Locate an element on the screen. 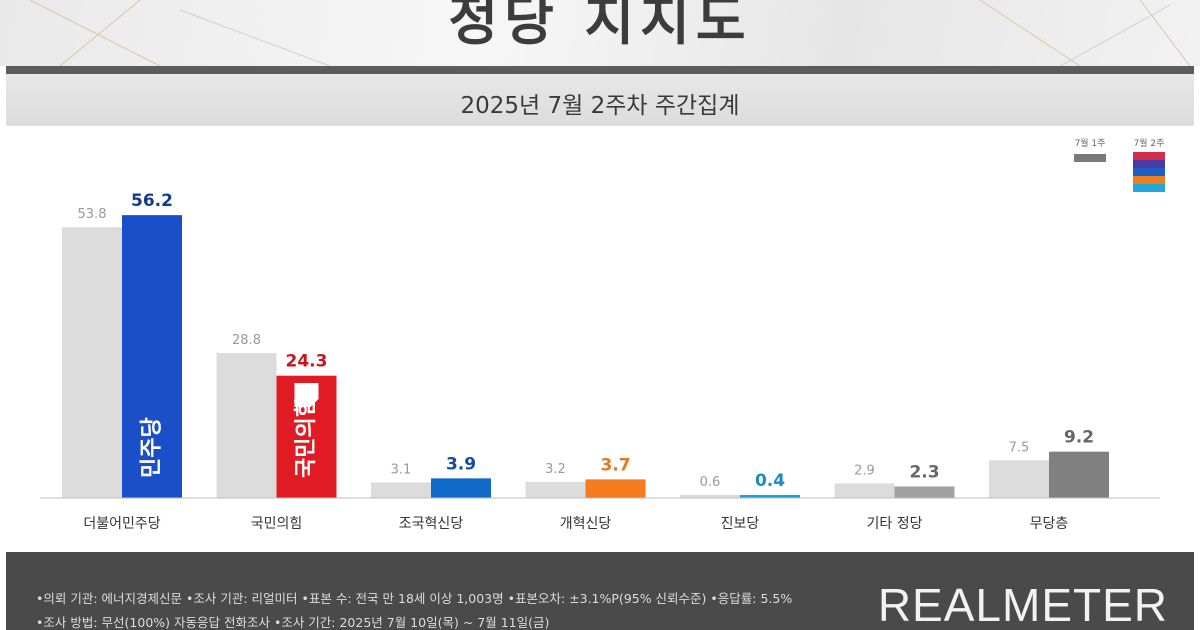 Image resolution: width=1200 pixels, height=630 pixels. legend-swatch-prev is located at coordinates (1090, 158).